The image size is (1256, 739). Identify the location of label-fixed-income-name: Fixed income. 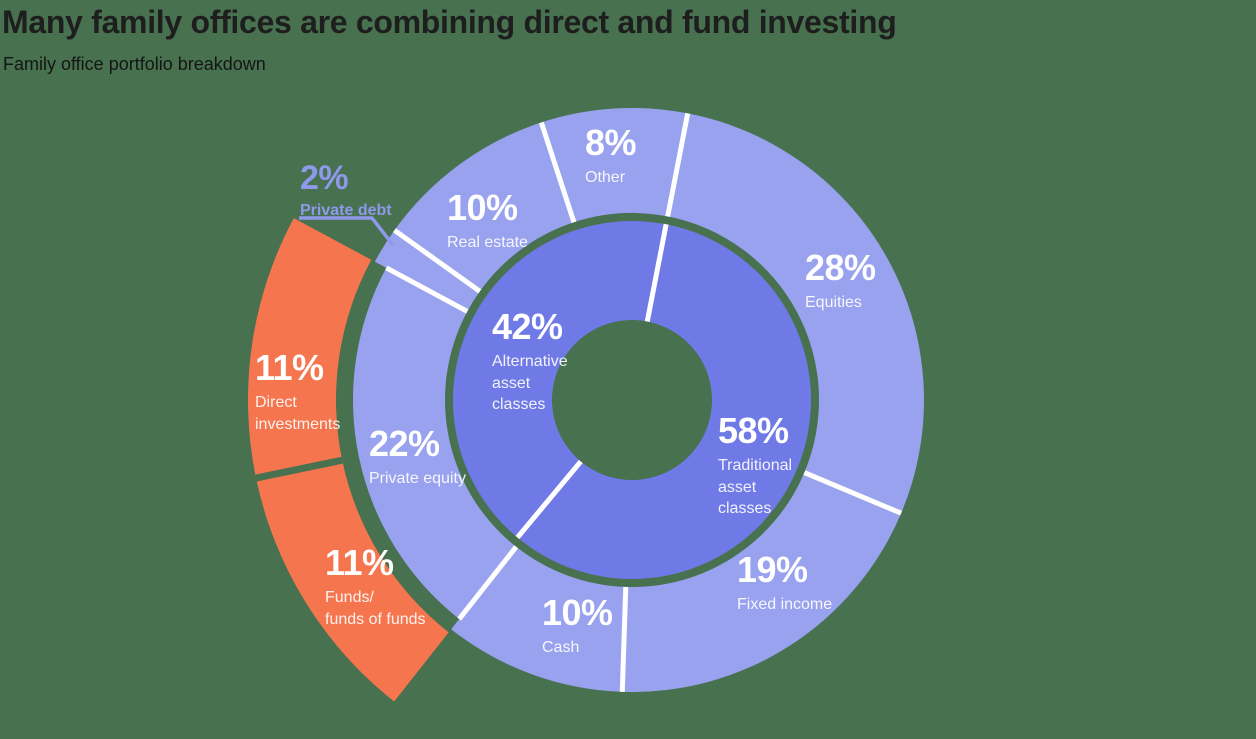
(785, 604).